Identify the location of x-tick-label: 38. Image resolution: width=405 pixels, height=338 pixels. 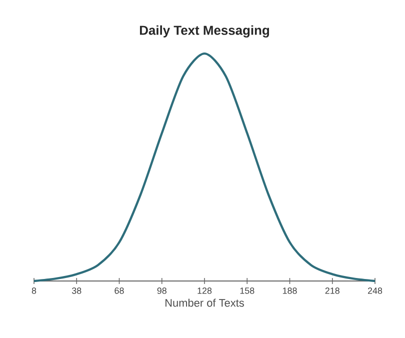
(77, 291).